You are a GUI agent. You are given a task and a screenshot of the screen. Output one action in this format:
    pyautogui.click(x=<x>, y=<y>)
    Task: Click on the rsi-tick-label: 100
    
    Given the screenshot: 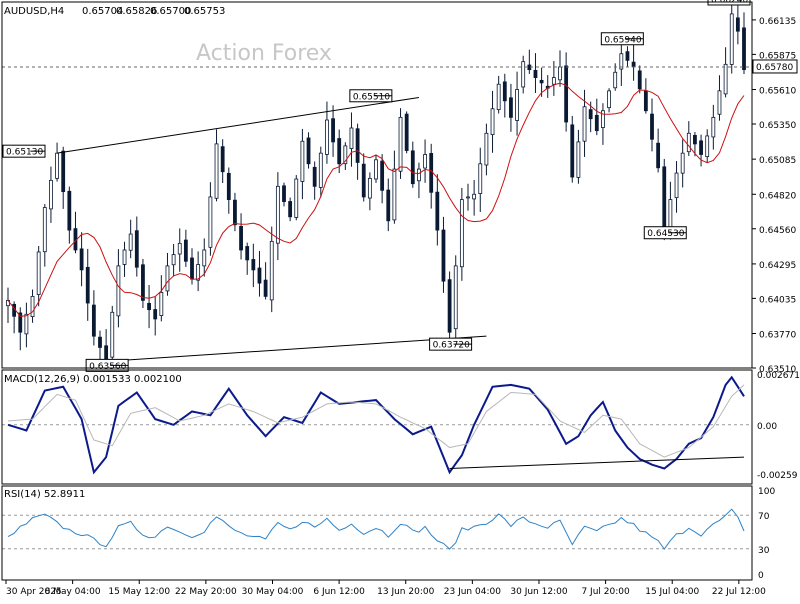 What is the action you would take?
    pyautogui.click(x=766, y=492)
    